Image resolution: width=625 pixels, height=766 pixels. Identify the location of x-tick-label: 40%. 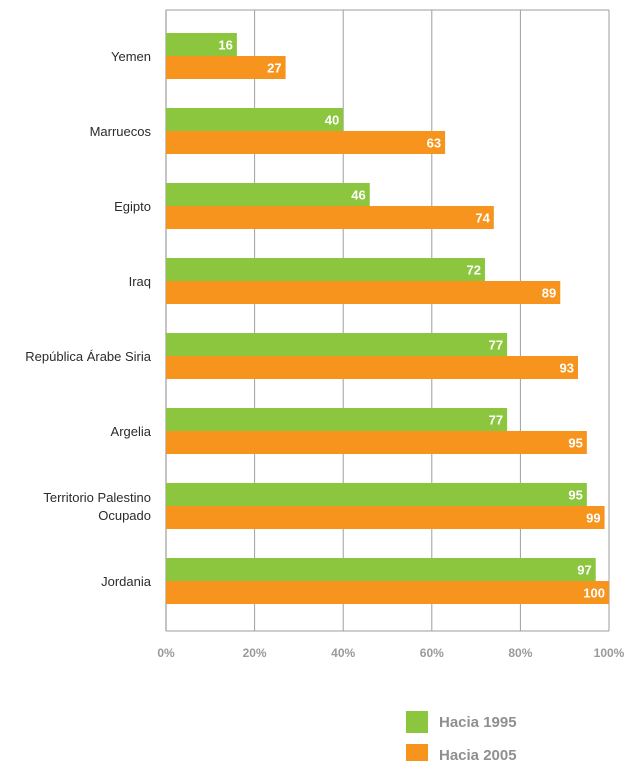
(343, 653).